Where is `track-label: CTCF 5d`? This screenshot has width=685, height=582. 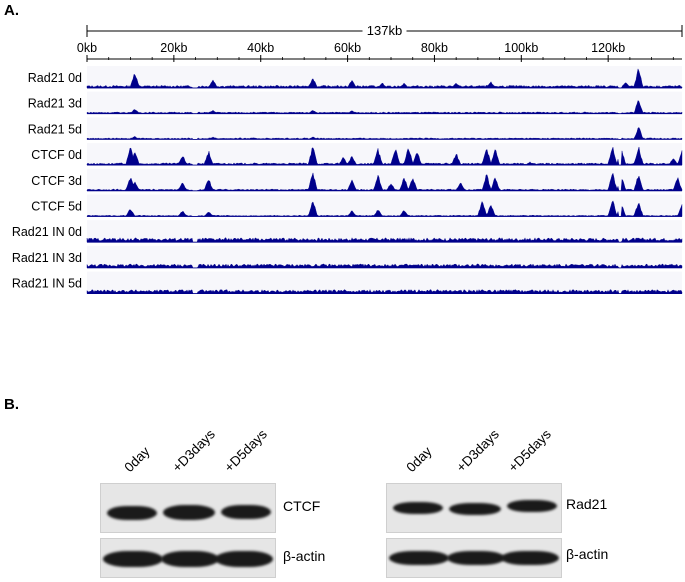 track-label: CTCF 5d is located at coordinates (56, 207).